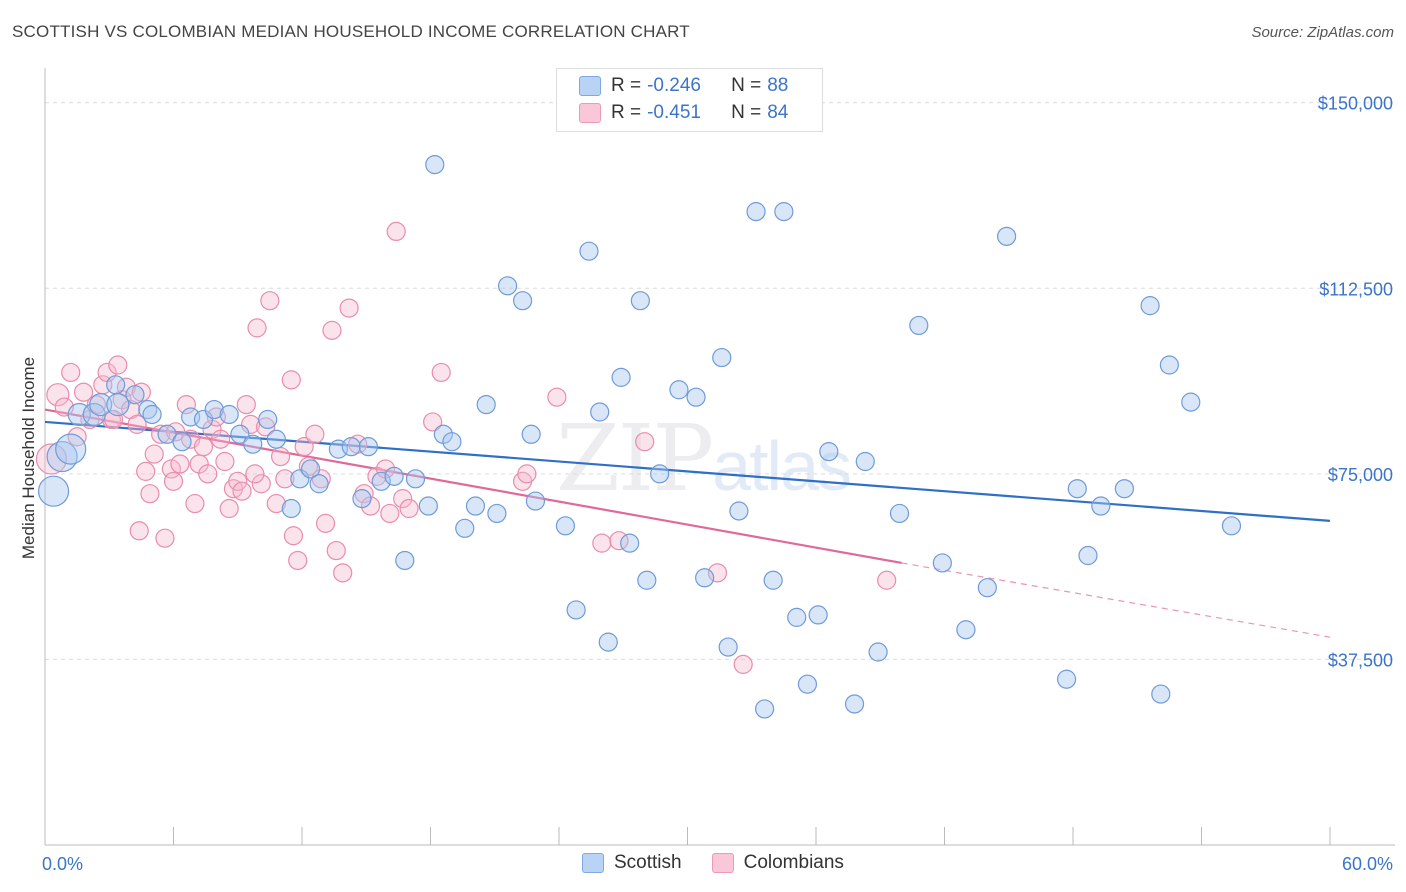  I want to click on y-tick-label: $150,000, so click(1355, 104).